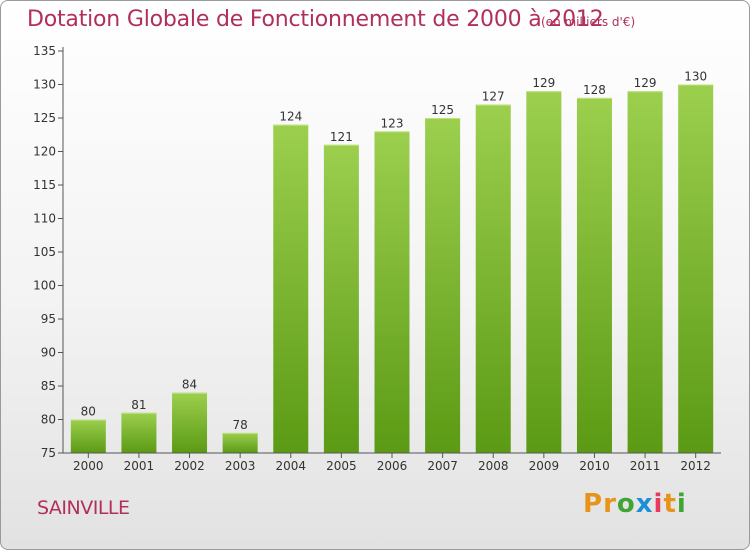 The image size is (750, 550). What do you see at coordinates (443, 285) in the screenshot?
I see `bar-2007` at bounding box center [443, 285].